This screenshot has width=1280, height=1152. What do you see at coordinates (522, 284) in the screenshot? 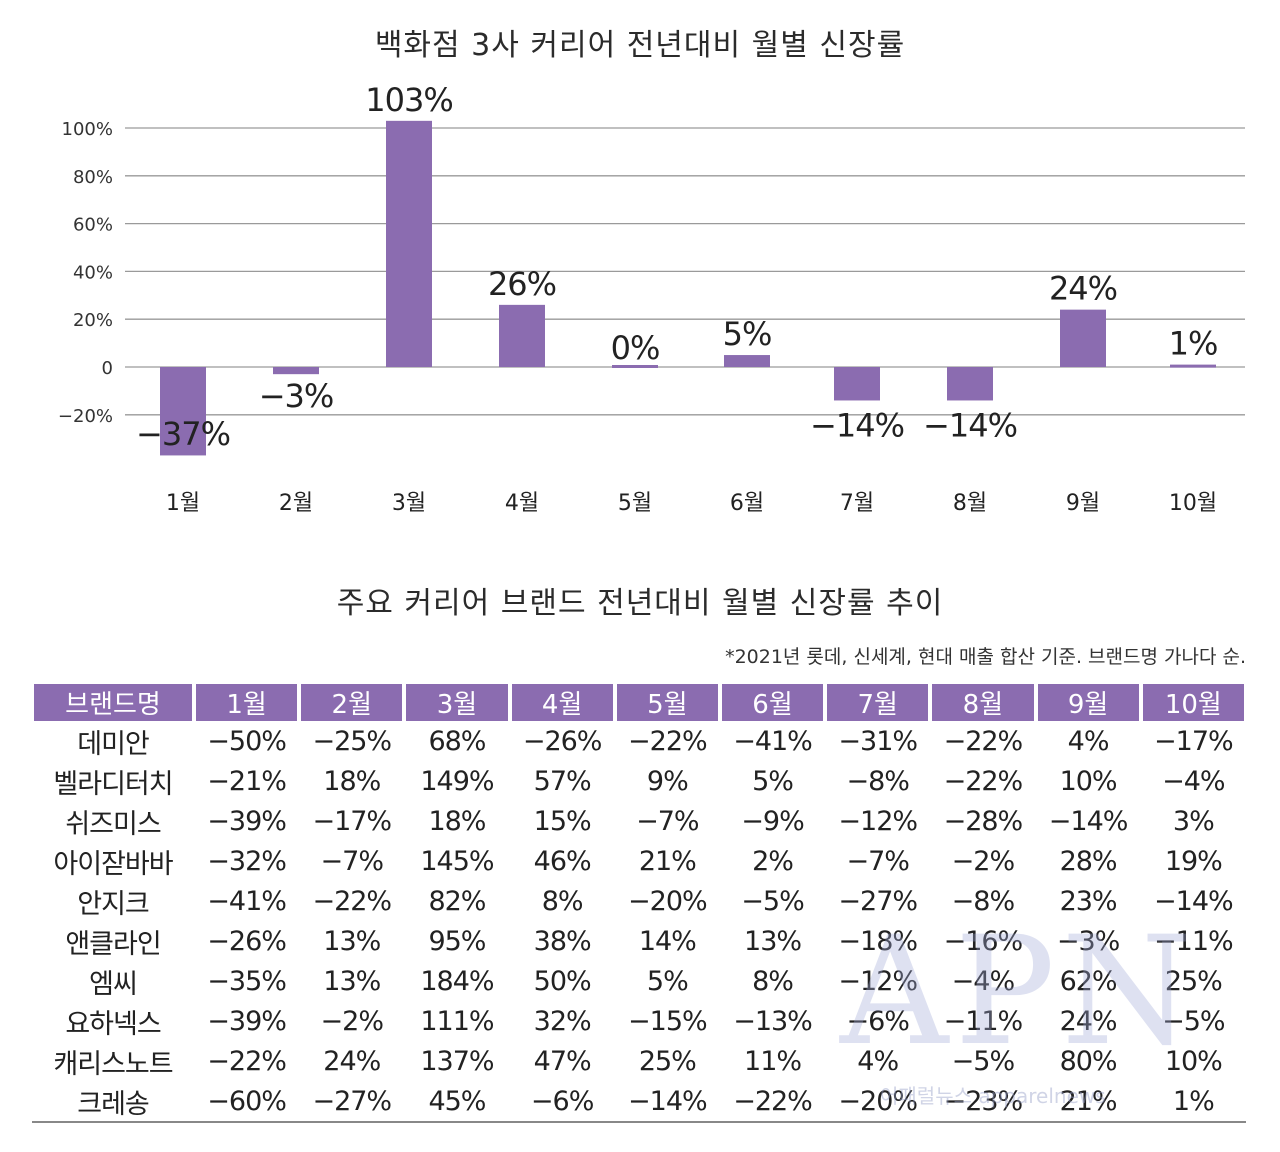
I see `bar-value-label: 26%` at bounding box center [522, 284].